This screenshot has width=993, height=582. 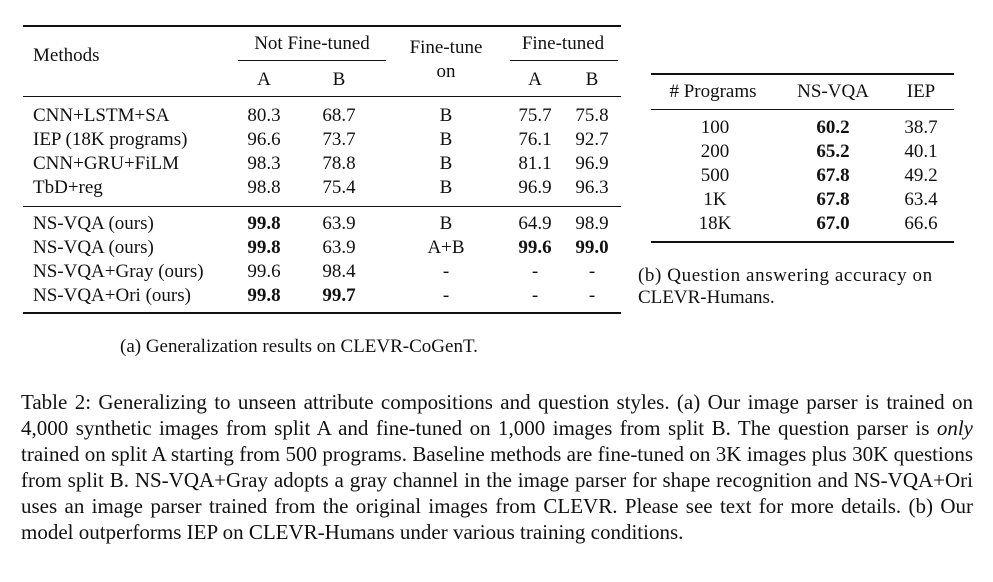 I want to click on header-iep: IEP, so click(x=921, y=91).